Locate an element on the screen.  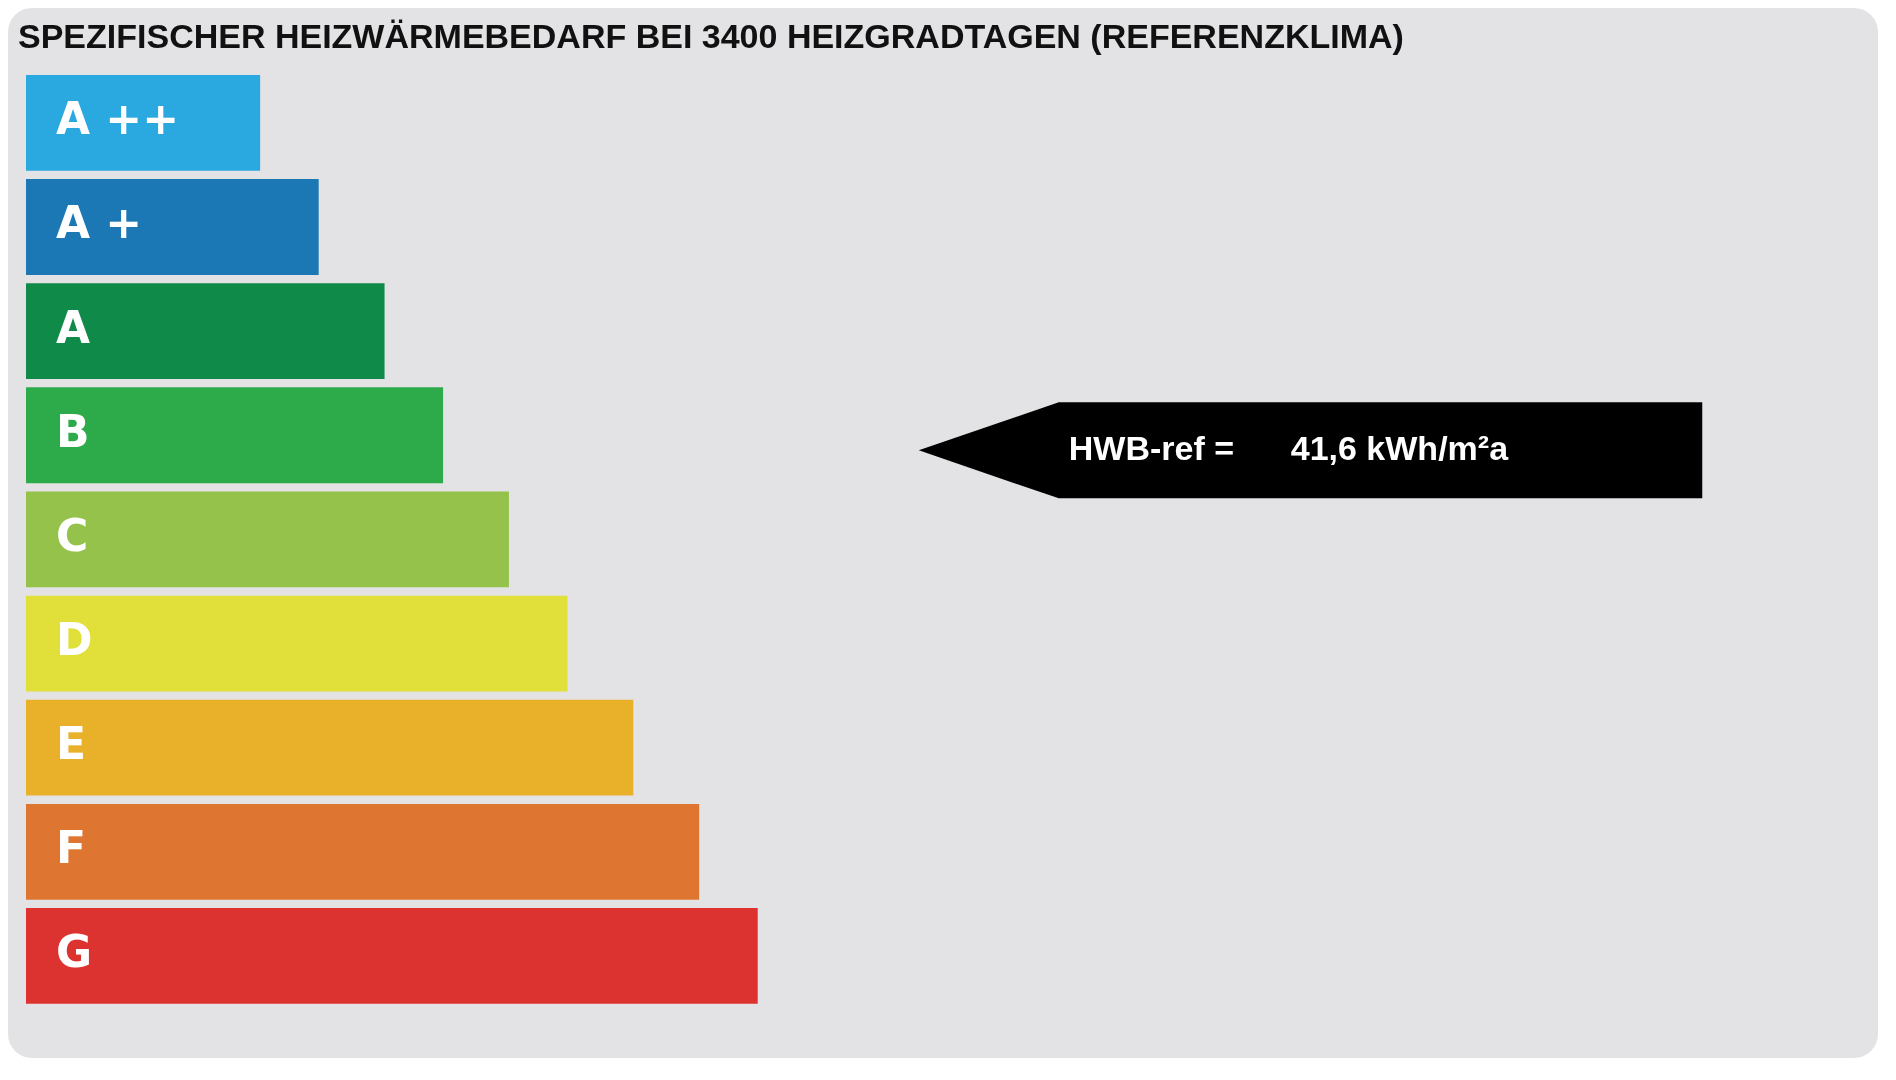
y-tick-label: A + is located at coordinates (99, 223).